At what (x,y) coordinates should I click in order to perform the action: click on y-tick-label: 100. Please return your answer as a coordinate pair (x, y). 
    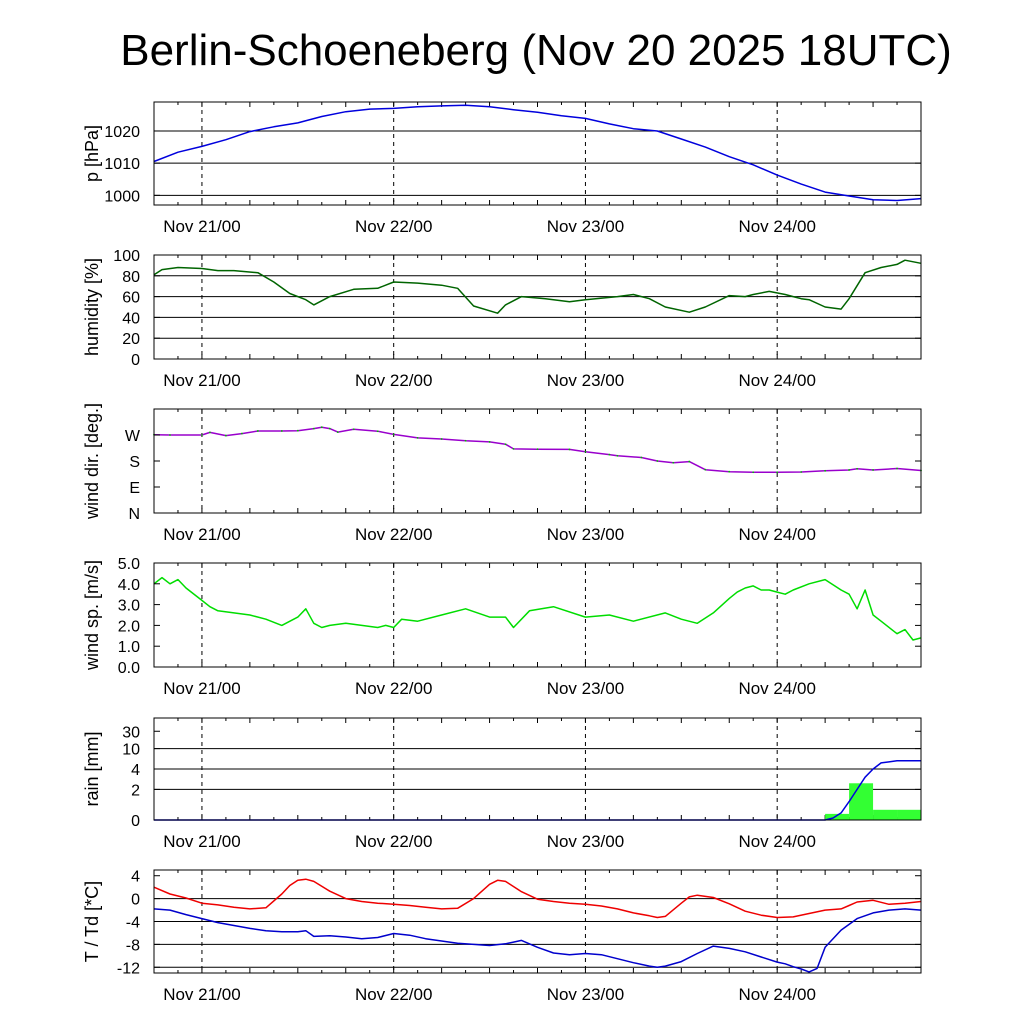
    Looking at the image, I should click on (126, 256).